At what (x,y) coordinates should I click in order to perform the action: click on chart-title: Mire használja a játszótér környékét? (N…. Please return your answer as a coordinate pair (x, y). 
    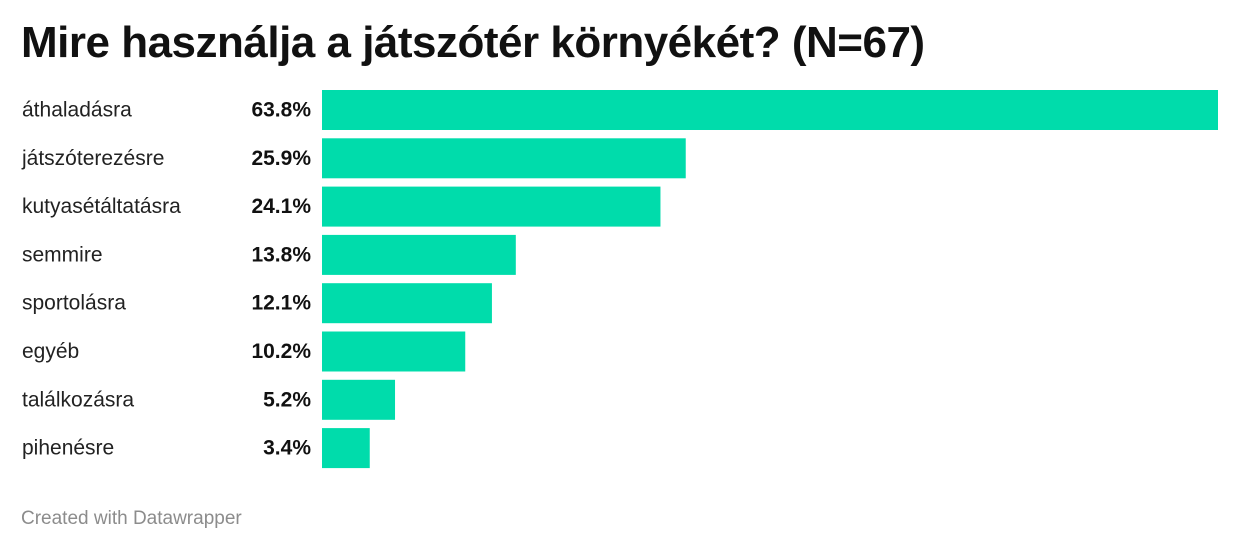
    Looking at the image, I should click on (473, 42).